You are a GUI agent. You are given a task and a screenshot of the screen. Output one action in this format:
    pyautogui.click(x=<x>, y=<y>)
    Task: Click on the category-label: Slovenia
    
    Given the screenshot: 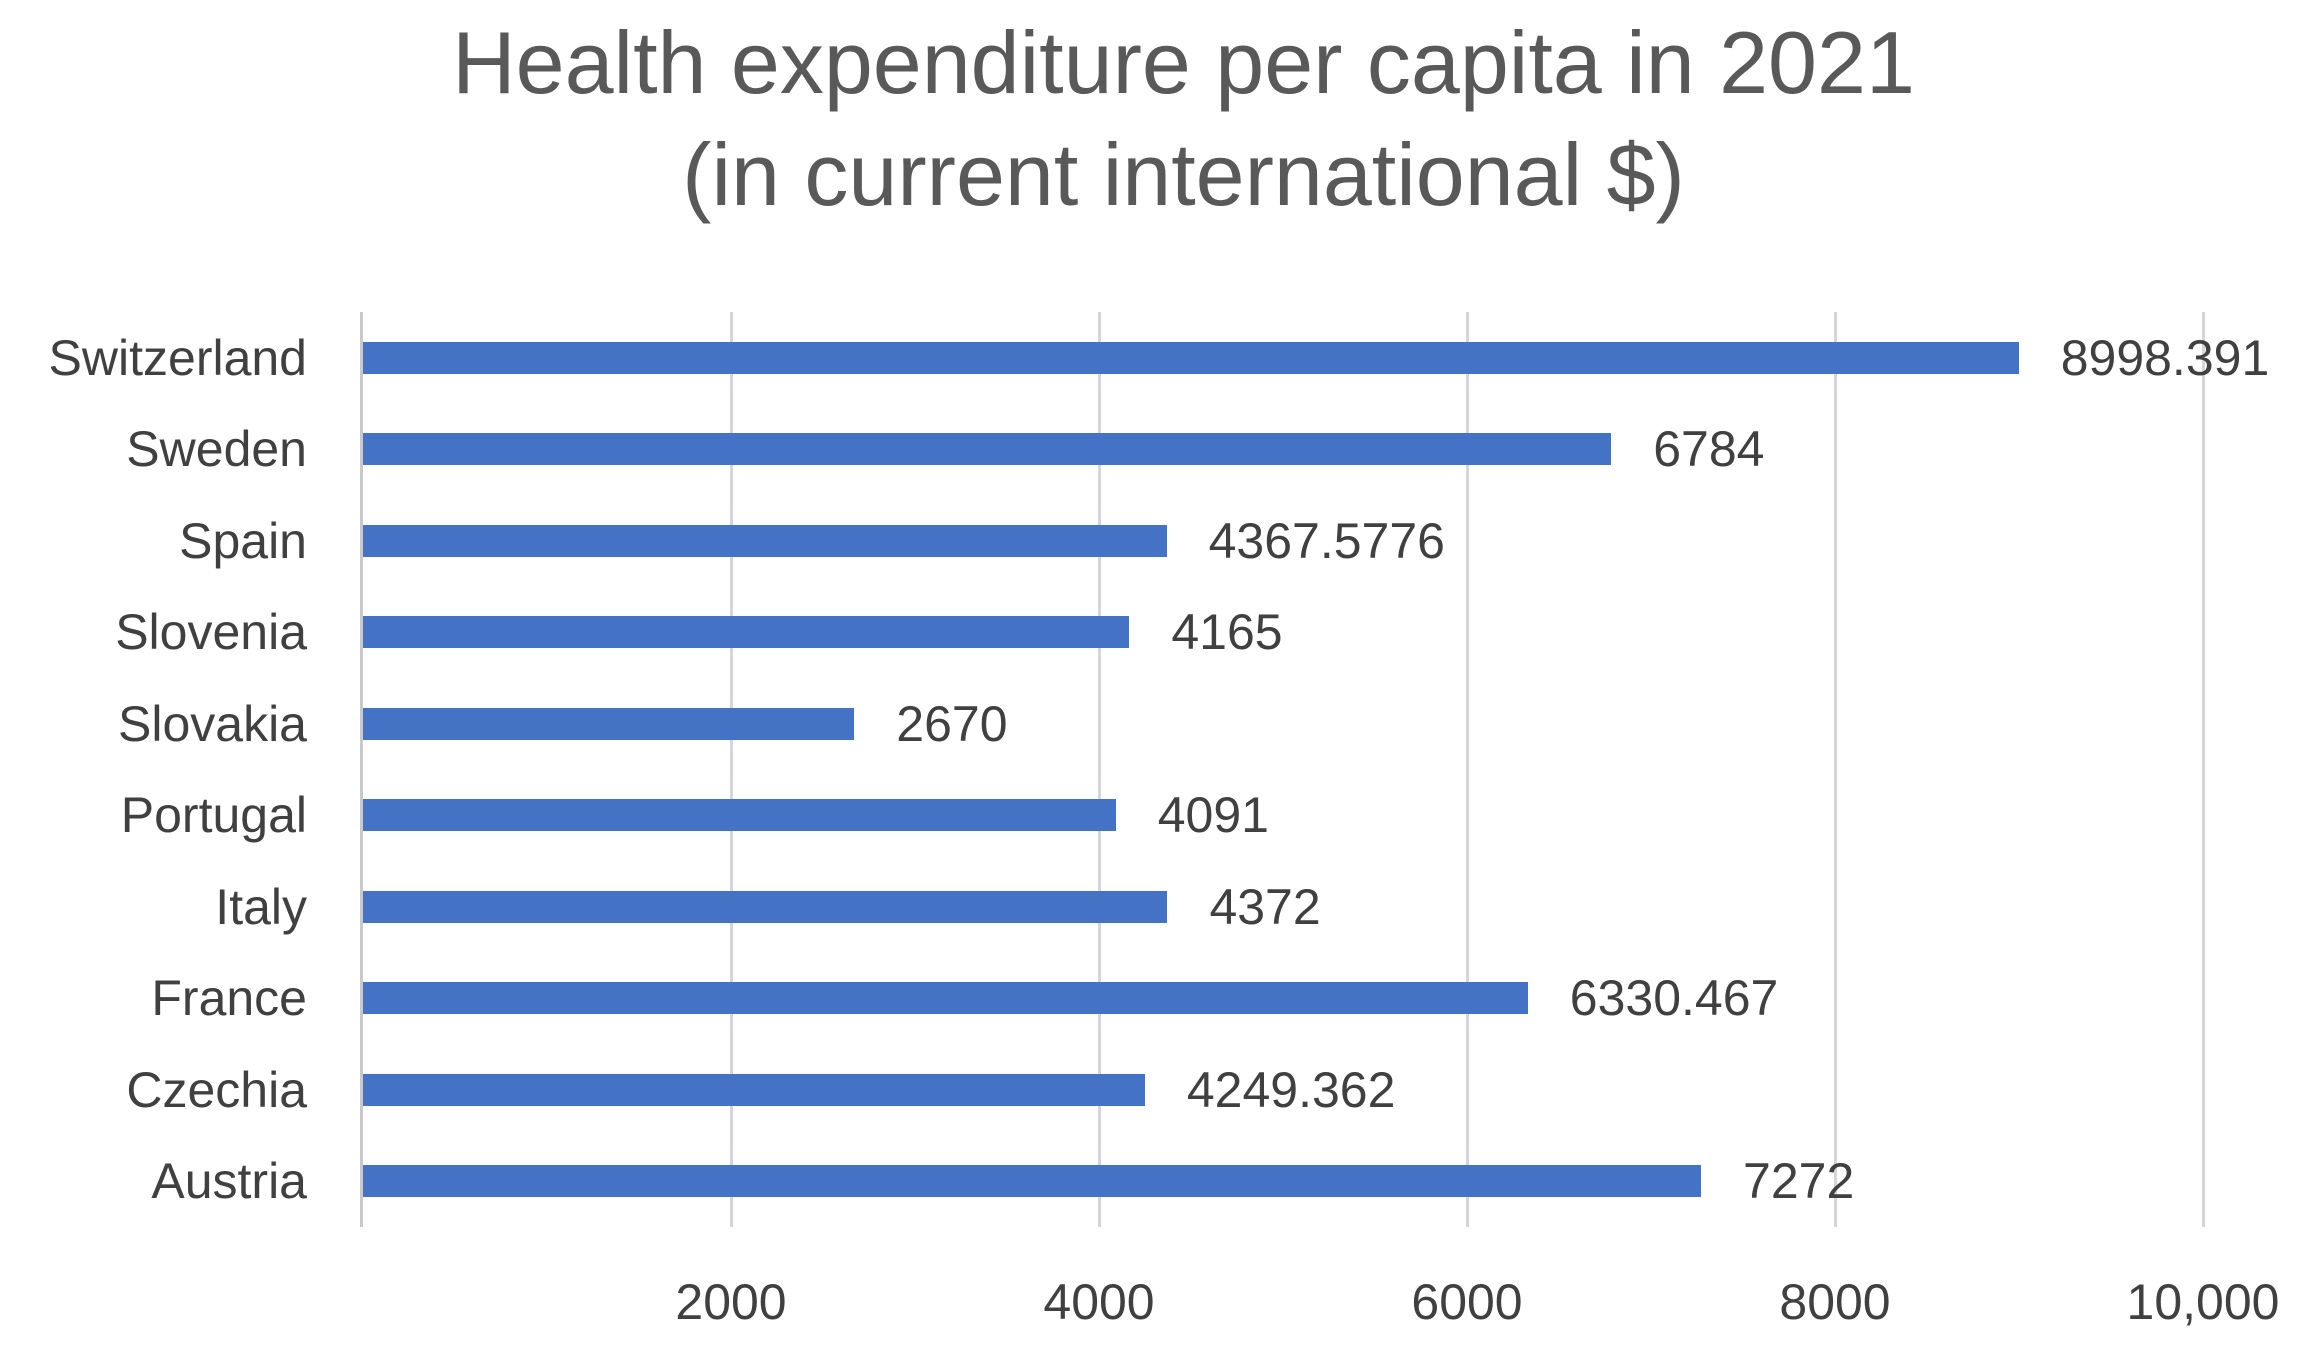 What is the action you would take?
    pyautogui.click(x=211, y=632)
    